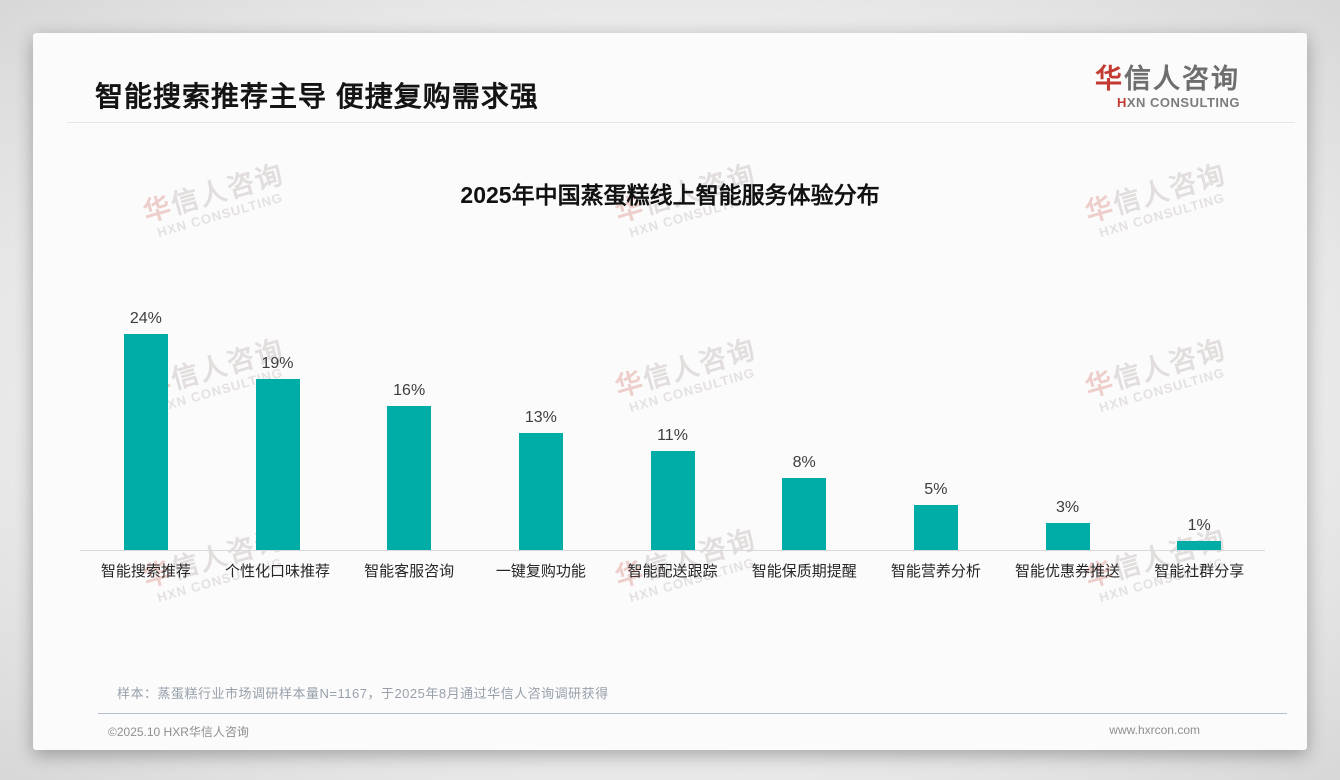 The image size is (1340, 780). I want to click on bar-column: 24%, so click(146, 430).